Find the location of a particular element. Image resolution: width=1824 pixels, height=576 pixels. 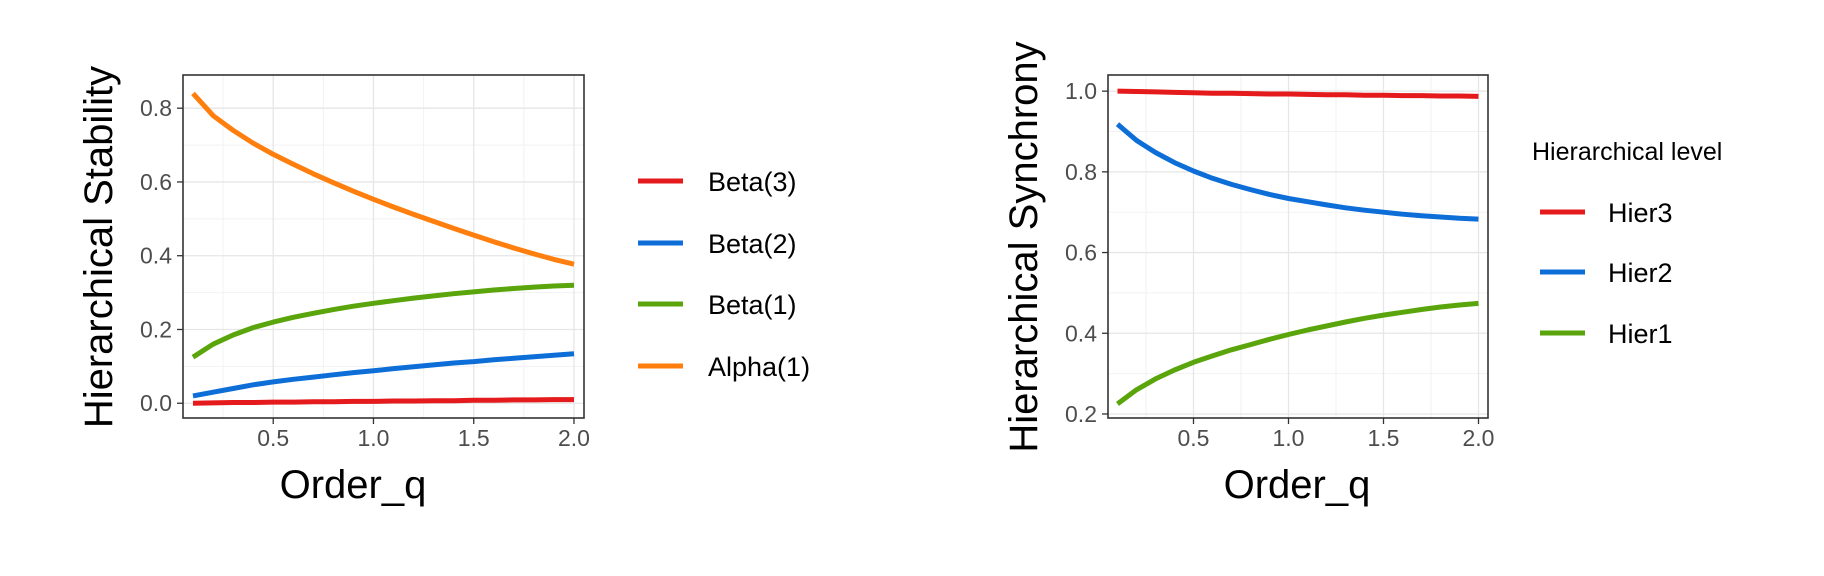

plot-area is located at coordinates (1298, 246).